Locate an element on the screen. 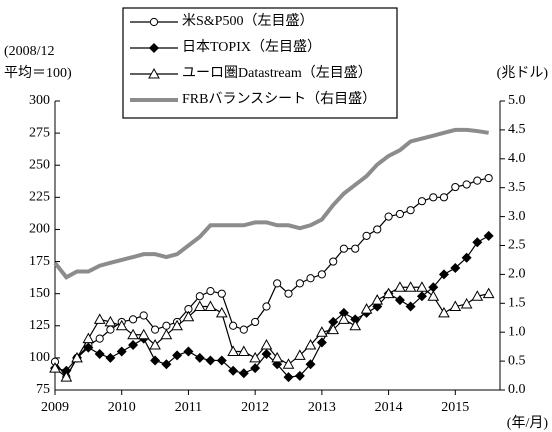 This screenshot has height=432, width=552. y2-tick-label: 4.0 is located at coordinates (517, 158).